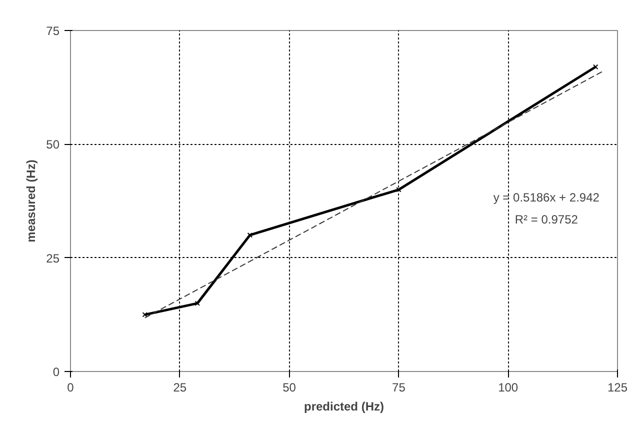 The height and width of the screenshot is (421, 637). I want to click on annotation: R² = 0.9752, so click(546, 219).